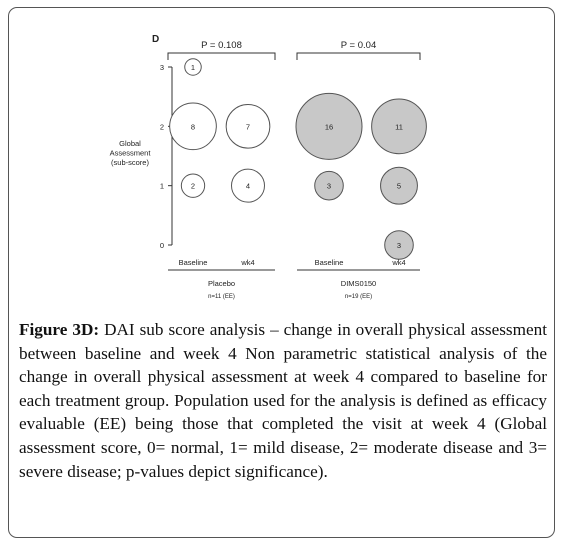 This screenshot has height=546, width=563. I want to click on y-tick-label-1: 1, so click(162, 186).